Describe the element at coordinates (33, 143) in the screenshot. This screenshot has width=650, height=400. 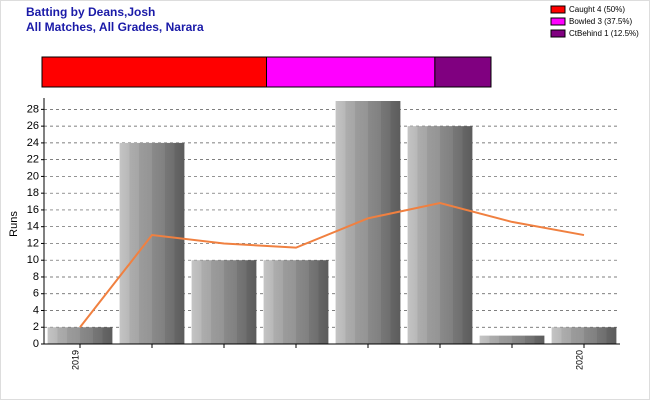
I see `y-tick-label: 24` at that location.